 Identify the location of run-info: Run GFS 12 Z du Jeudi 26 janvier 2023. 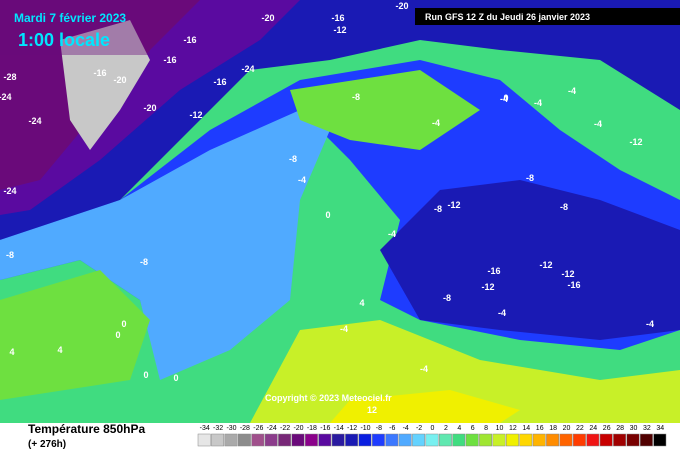
(507, 17).